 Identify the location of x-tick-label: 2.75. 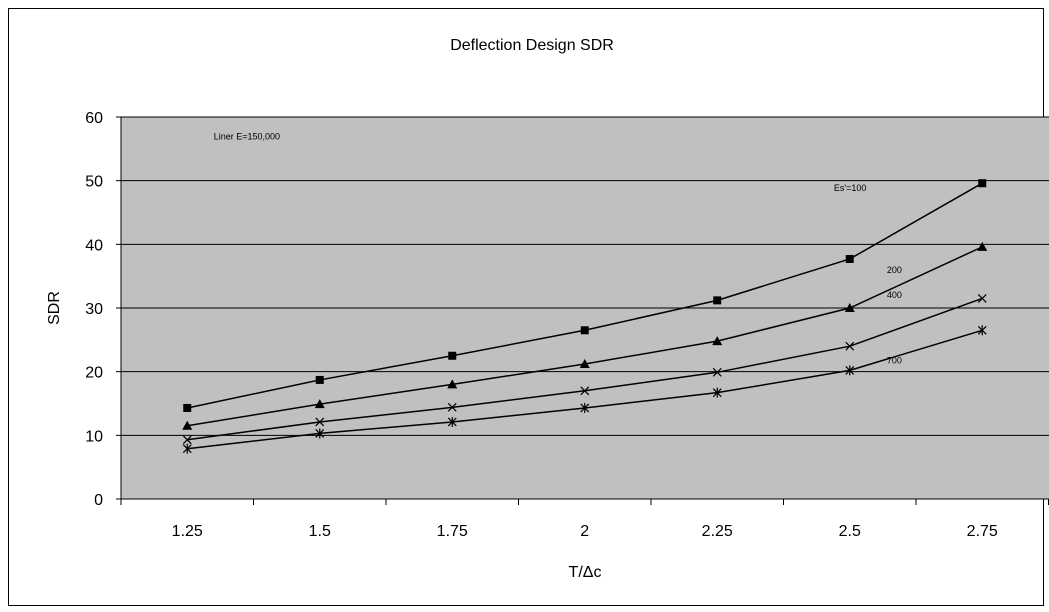
(982, 531).